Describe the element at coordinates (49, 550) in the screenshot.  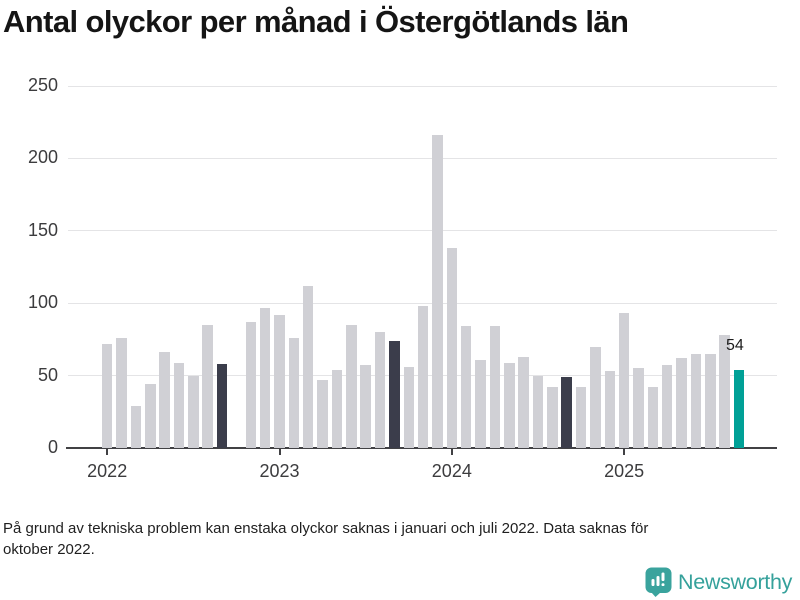
I see `footnote-line-2: oktober 2022.` at that location.